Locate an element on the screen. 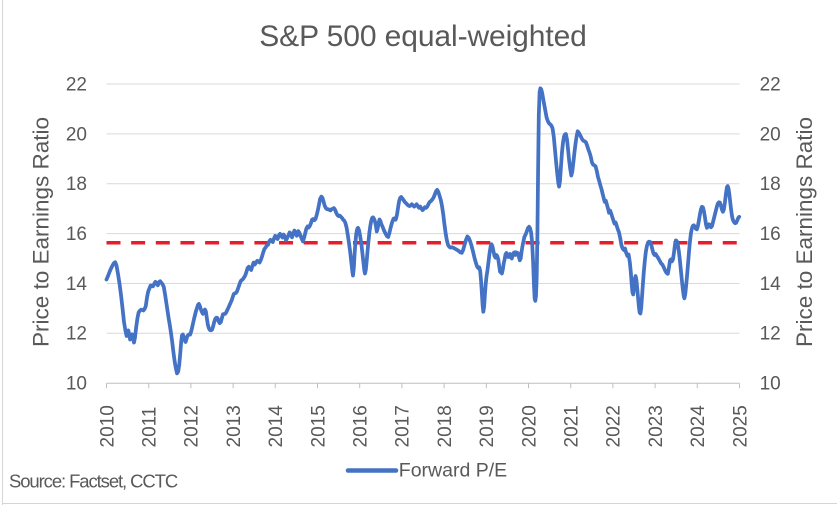  svg-text: 2022 is located at coordinates (614, 426).